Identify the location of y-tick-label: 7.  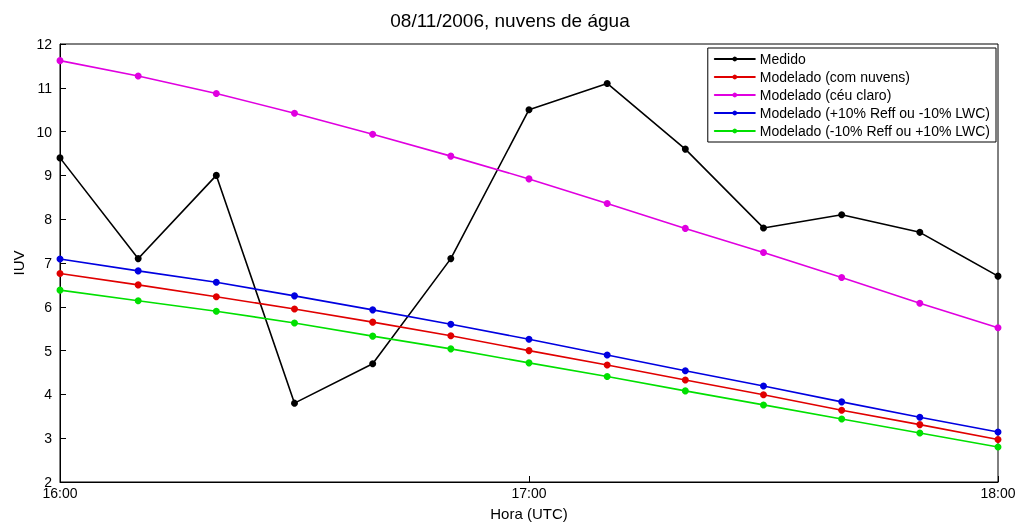
(48, 263).